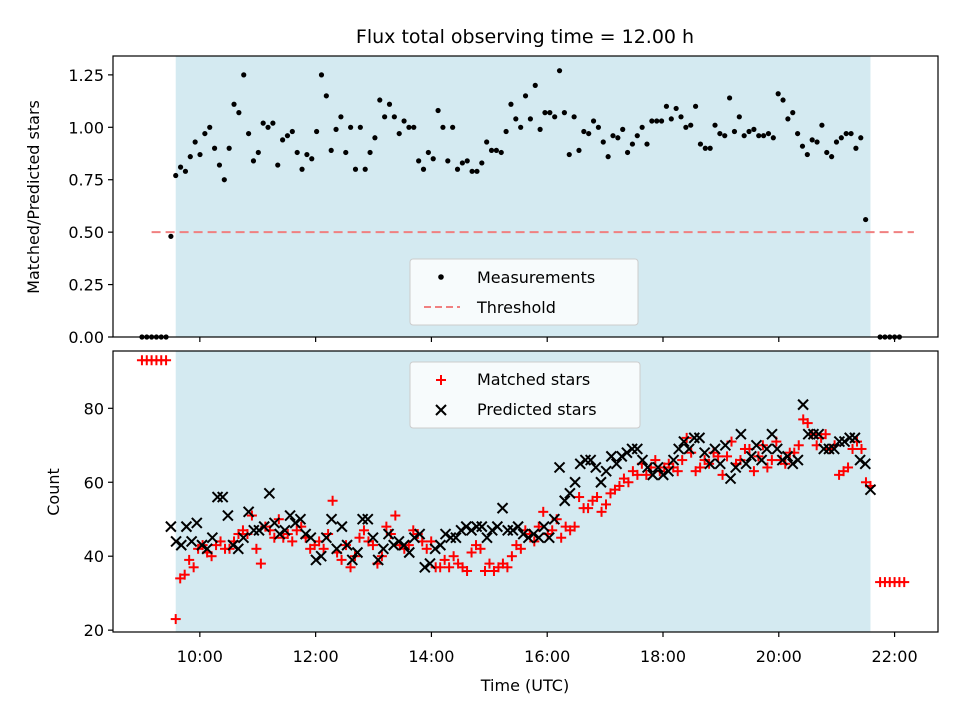 The image size is (960, 720). I want to click on top-y-tick-label: 0.75, so click(86, 180).